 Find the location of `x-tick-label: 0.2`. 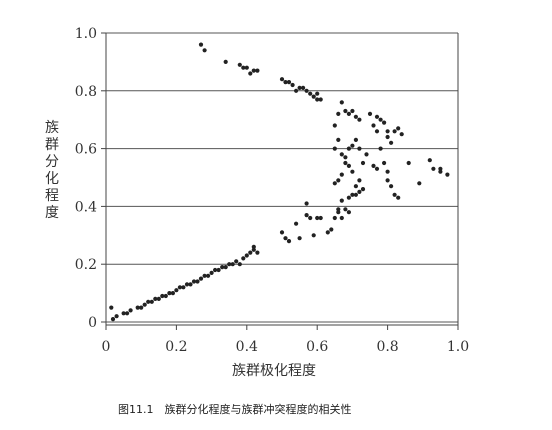

x-tick-label: 0.2 is located at coordinates (176, 347).